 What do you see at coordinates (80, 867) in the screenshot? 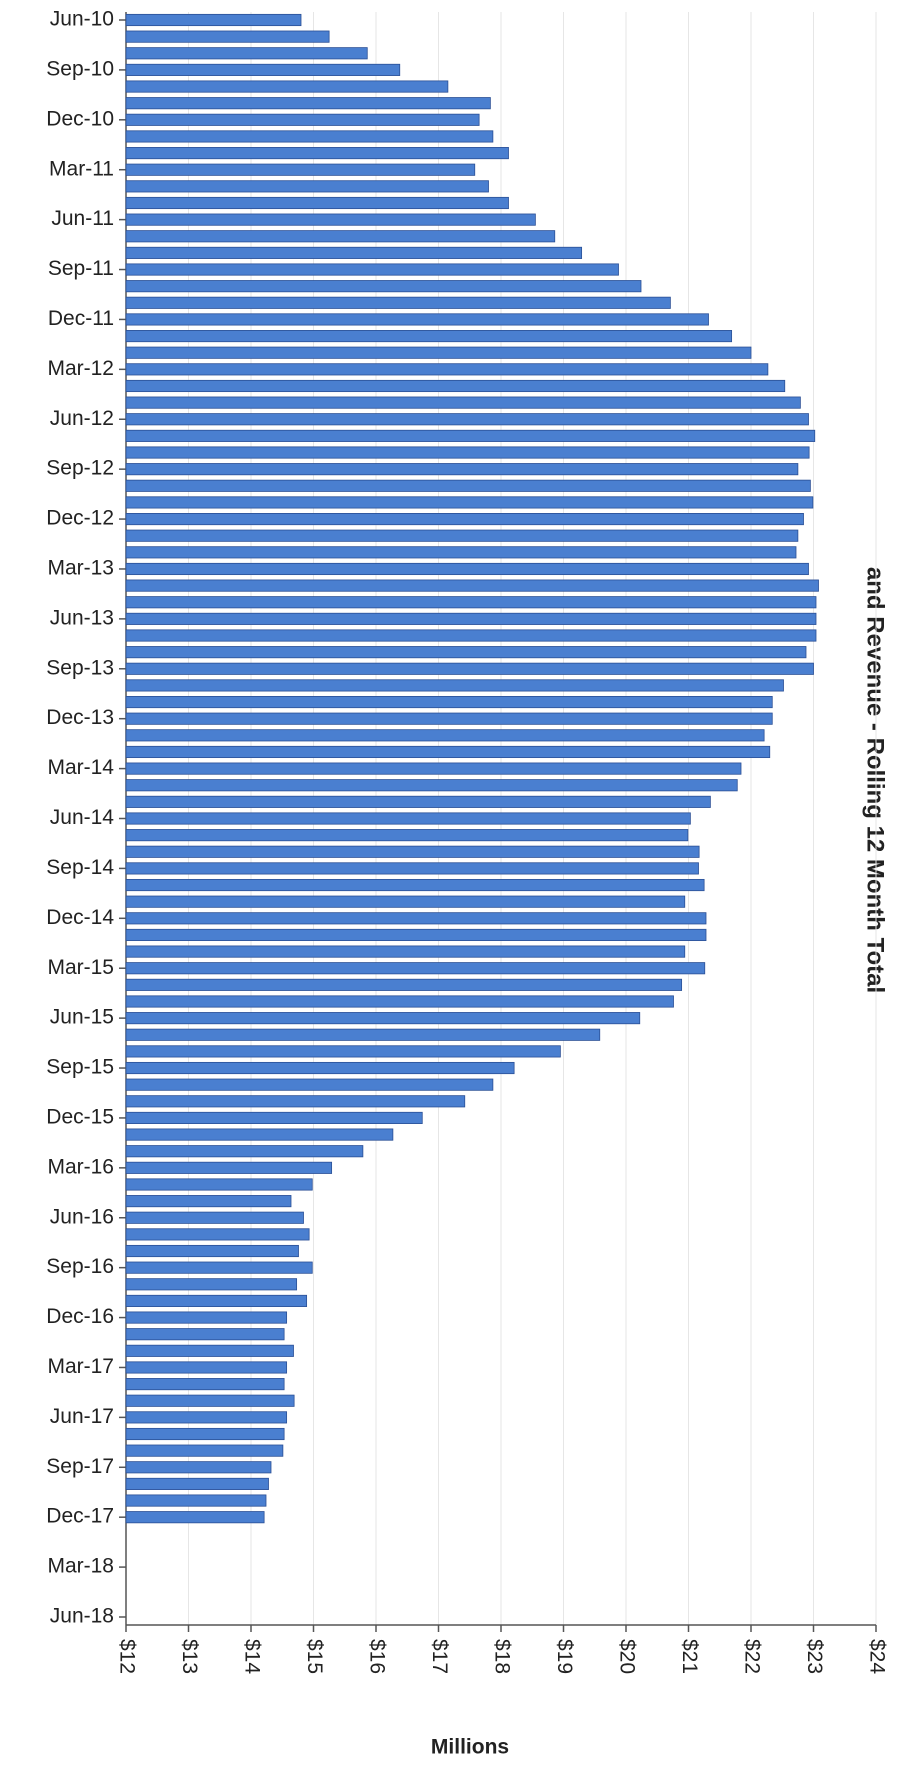
I see `y-tick-label: Sep-14` at bounding box center [80, 867].